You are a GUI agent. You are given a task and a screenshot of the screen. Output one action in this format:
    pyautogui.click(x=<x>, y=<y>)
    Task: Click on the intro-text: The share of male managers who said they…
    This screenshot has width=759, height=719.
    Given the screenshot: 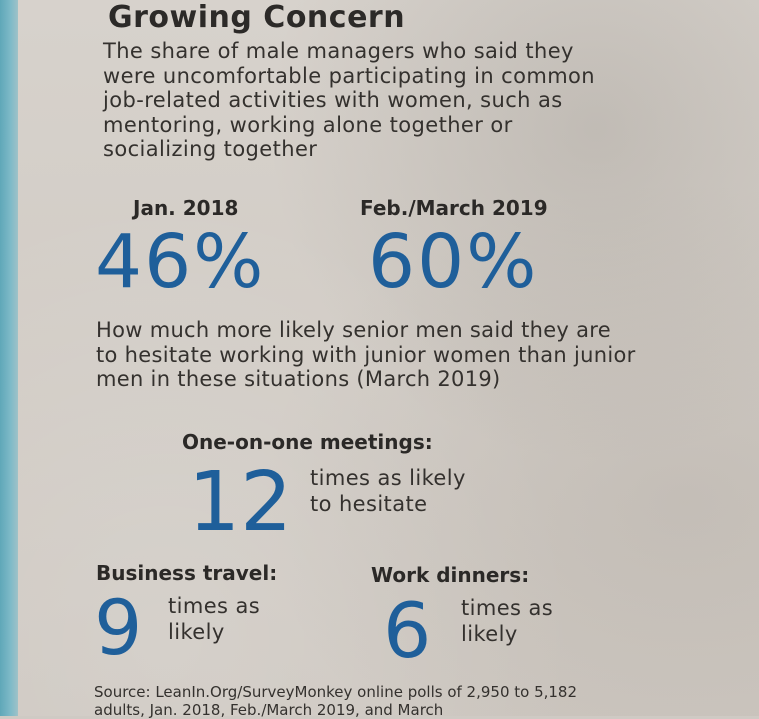 What is the action you would take?
    pyautogui.click(x=349, y=100)
    